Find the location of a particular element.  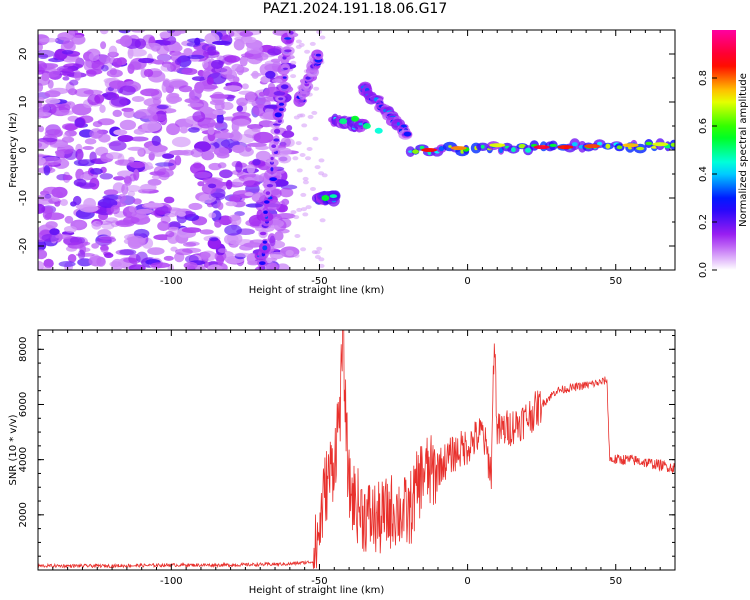

snr-y-axis-label: SNR (10 * v/v) is located at coordinates (13, 449).